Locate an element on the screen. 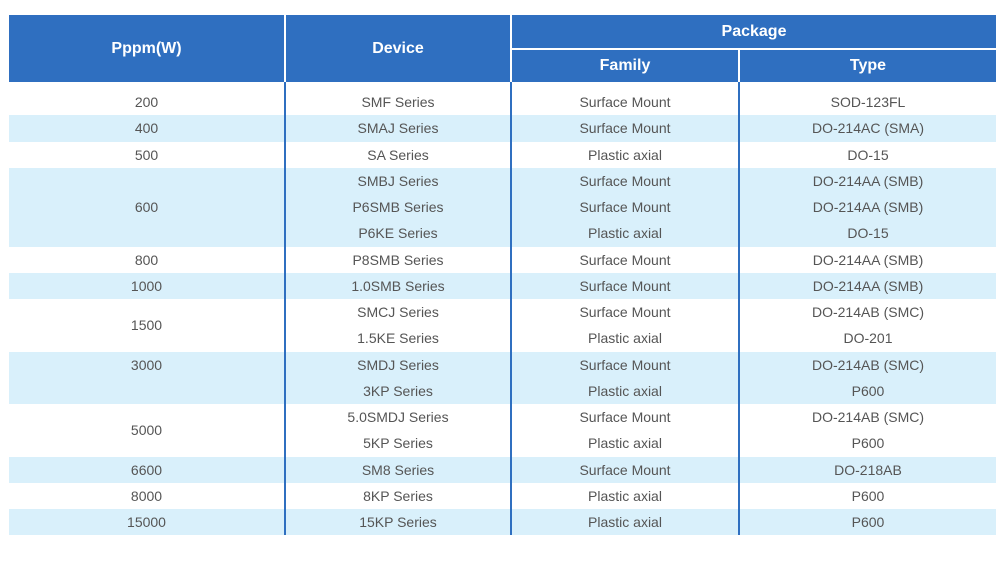 Image resolution: width=1007 pixels, height=570 pixels. table-row: P6KE Series Plastic axial DO-15 is located at coordinates (502, 233).